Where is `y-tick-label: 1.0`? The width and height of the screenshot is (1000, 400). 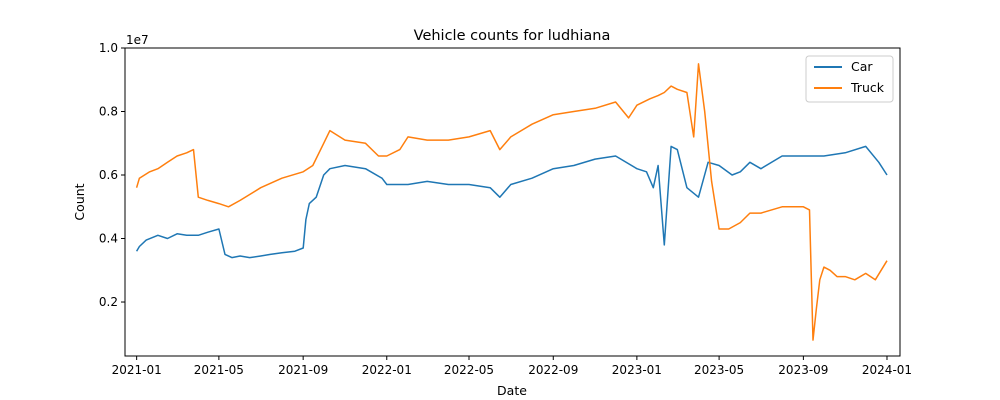 y-tick-label: 1.0 is located at coordinates (108, 48).